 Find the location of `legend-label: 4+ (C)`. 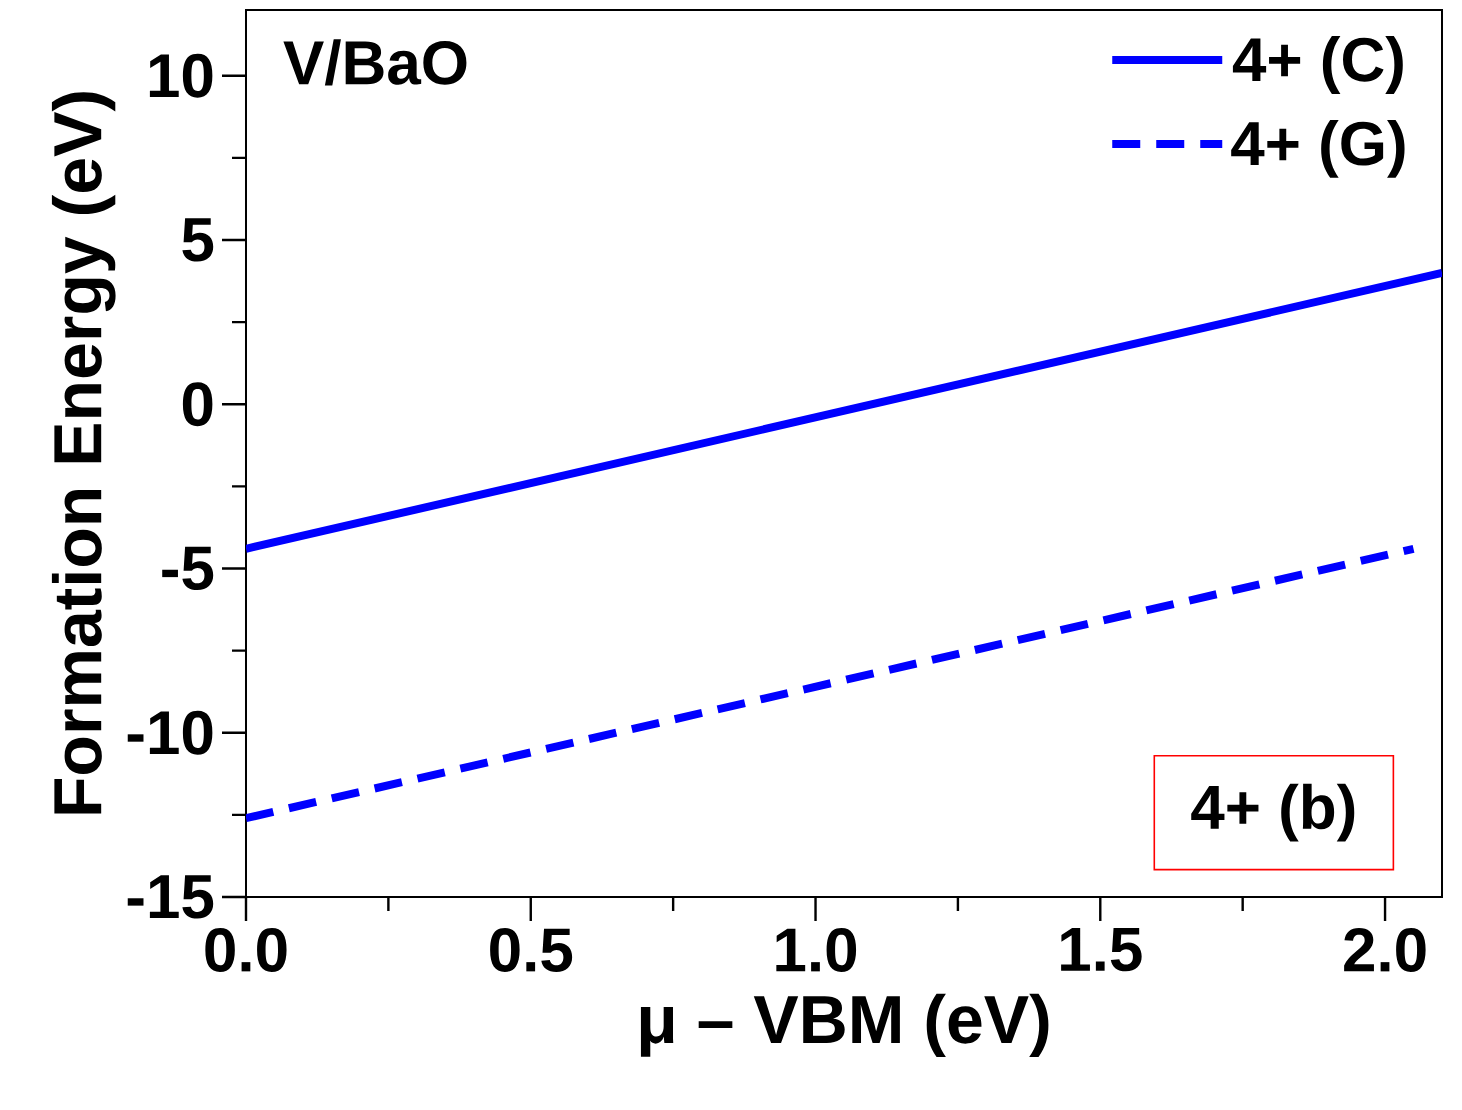

legend-label: 4+ (C) is located at coordinates (1317, 65).